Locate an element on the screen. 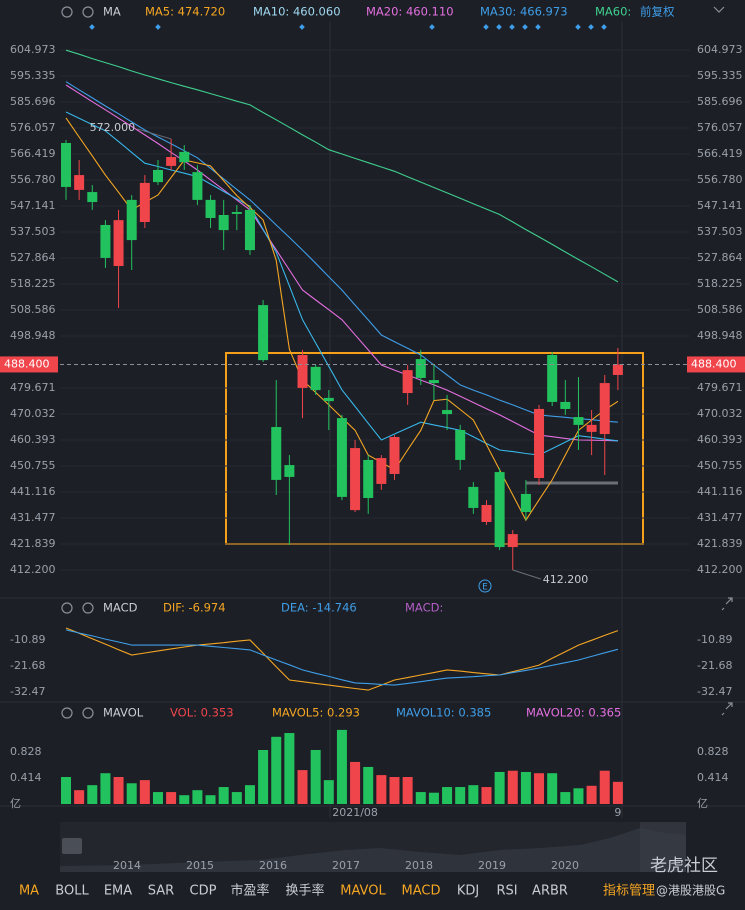 This screenshot has height=910, width=745. y-tick-label: 470.032 is located at coordinates (33, 413).